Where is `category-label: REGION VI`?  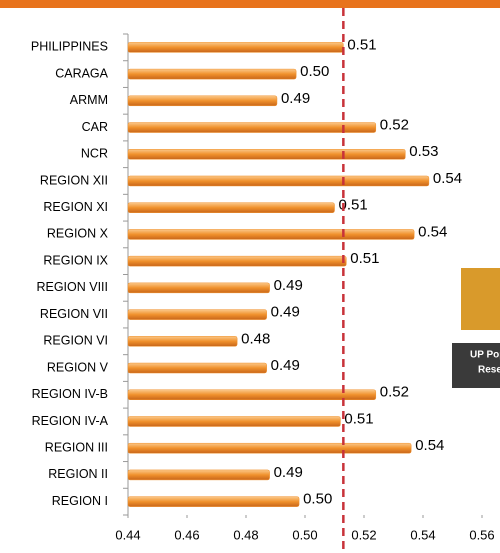 category-label: REGION VI is located at coordinates (75, 341).